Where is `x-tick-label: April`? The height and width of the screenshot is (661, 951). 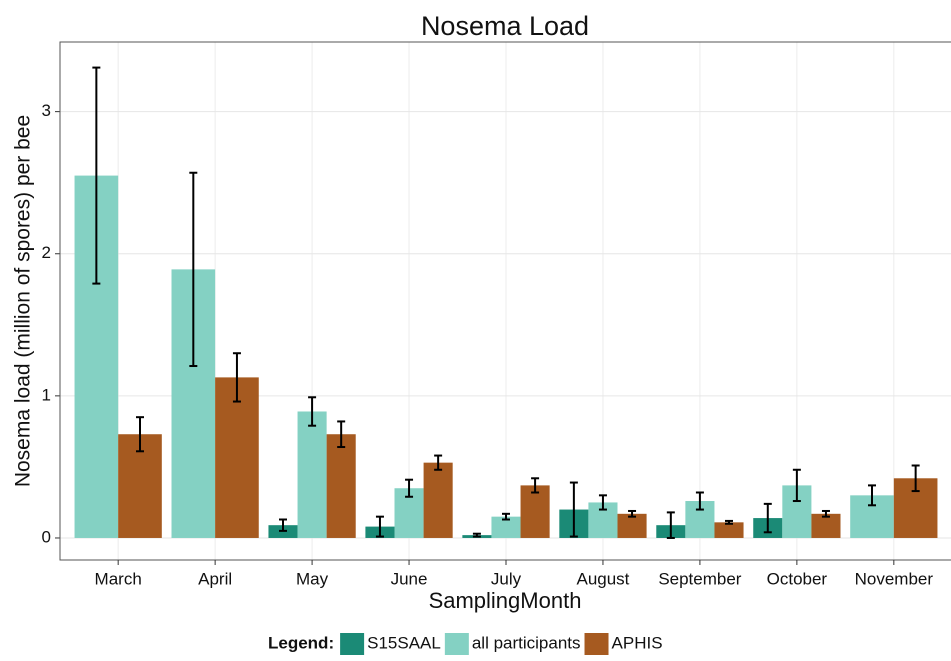
x-tick-label: April is located at coordinates (215, 578).